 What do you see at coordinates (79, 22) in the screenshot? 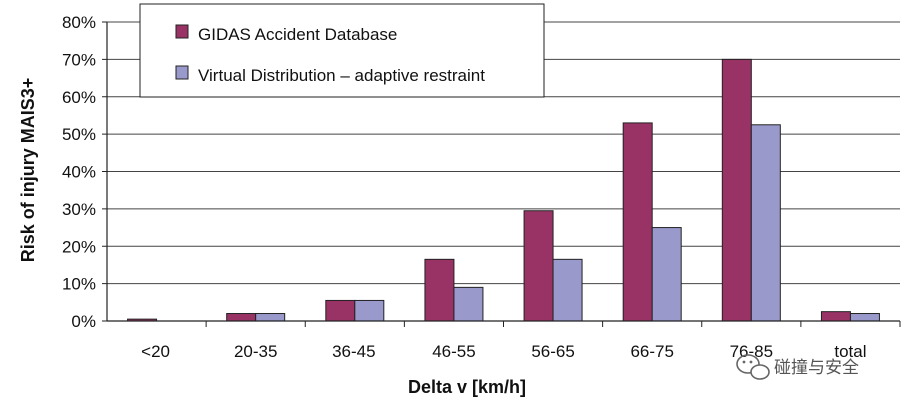
I see `y-tick-label: 80%` at bounding box center [79, 22].